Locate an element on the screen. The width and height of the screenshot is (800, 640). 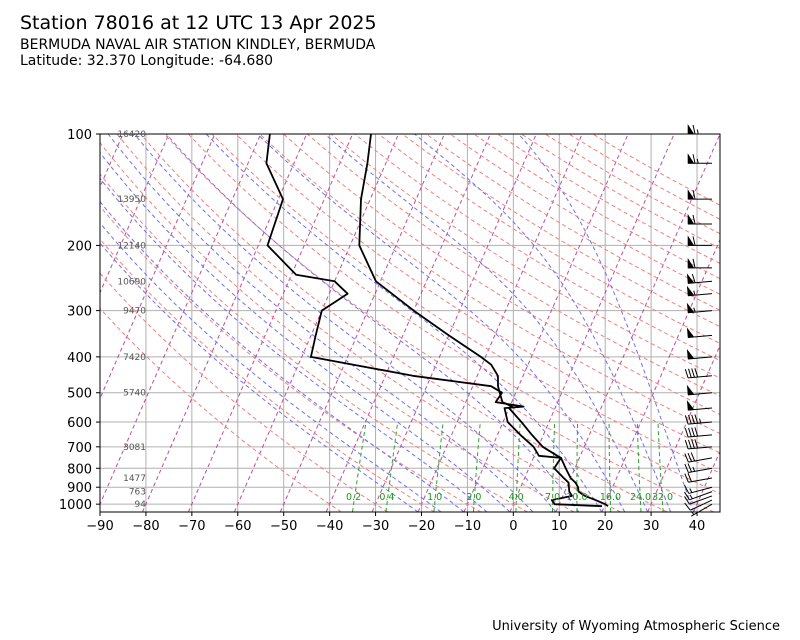
y-tick-label: 100 is located at coordinates (79, 135).